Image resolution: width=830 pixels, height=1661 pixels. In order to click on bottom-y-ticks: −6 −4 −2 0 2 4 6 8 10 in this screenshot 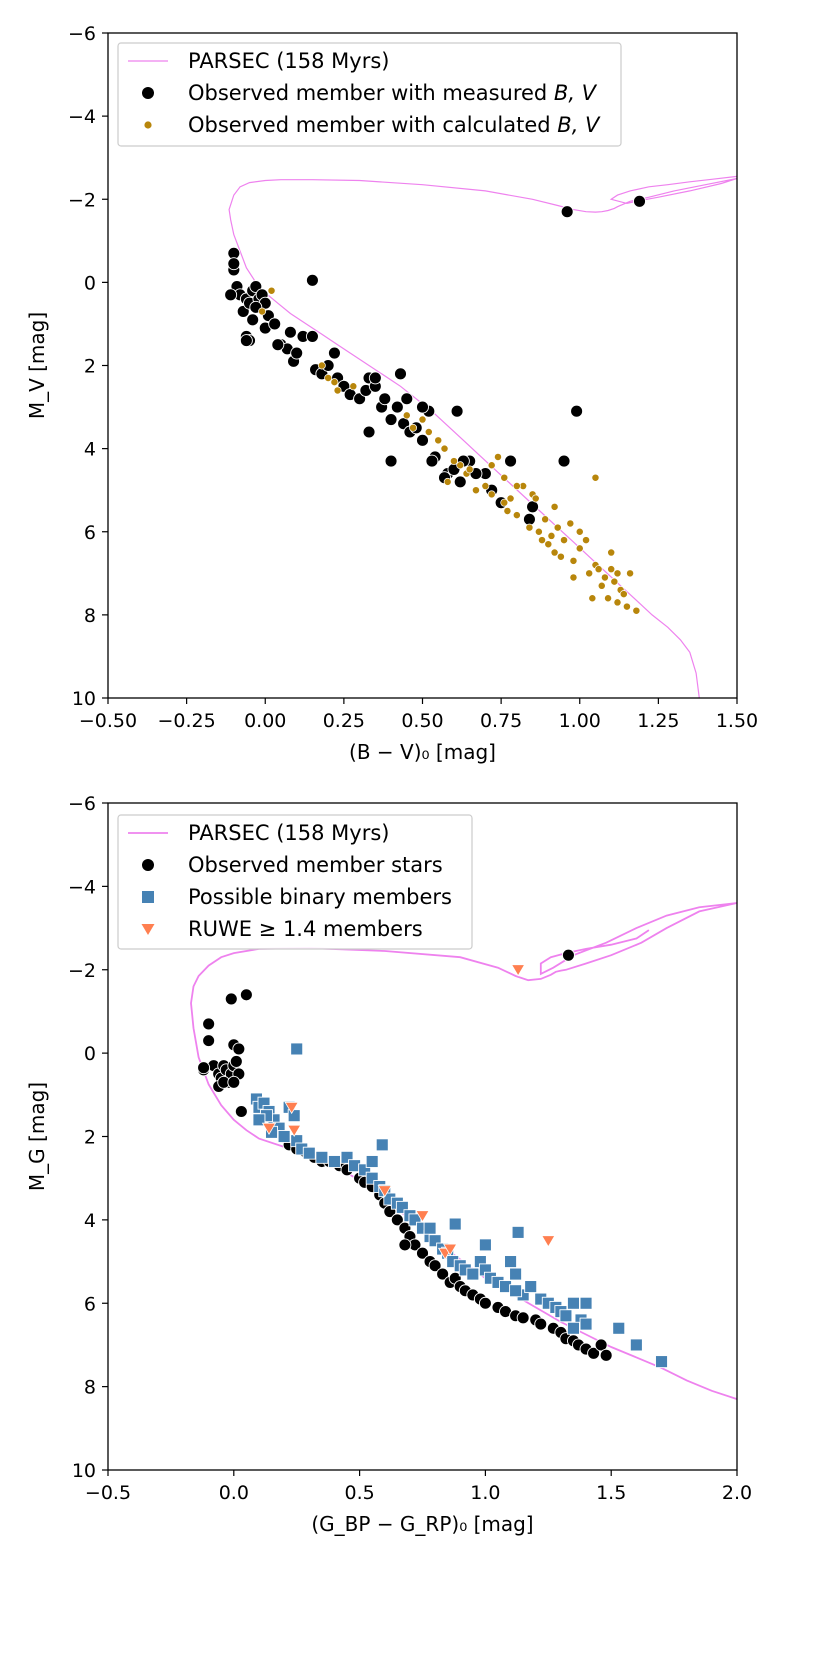, I will do `click(88, 1137)`.